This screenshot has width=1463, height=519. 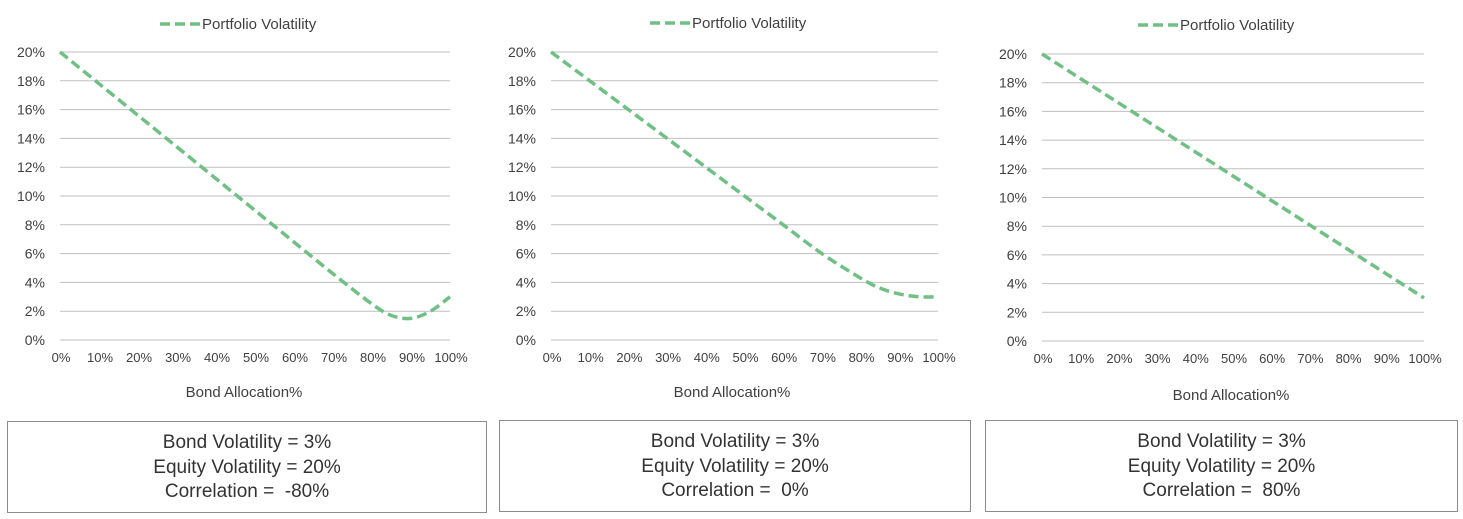 I want to click on correlation-text: Correlation = 0%, so click(x=735, y=490).